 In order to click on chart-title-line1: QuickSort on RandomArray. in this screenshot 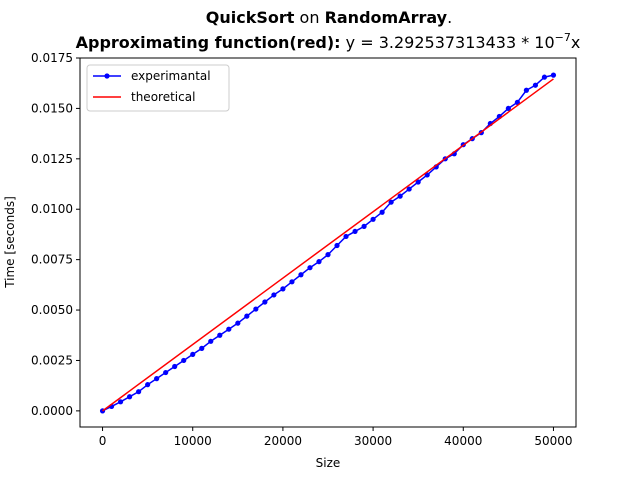, I will do `click(329, 17)`.